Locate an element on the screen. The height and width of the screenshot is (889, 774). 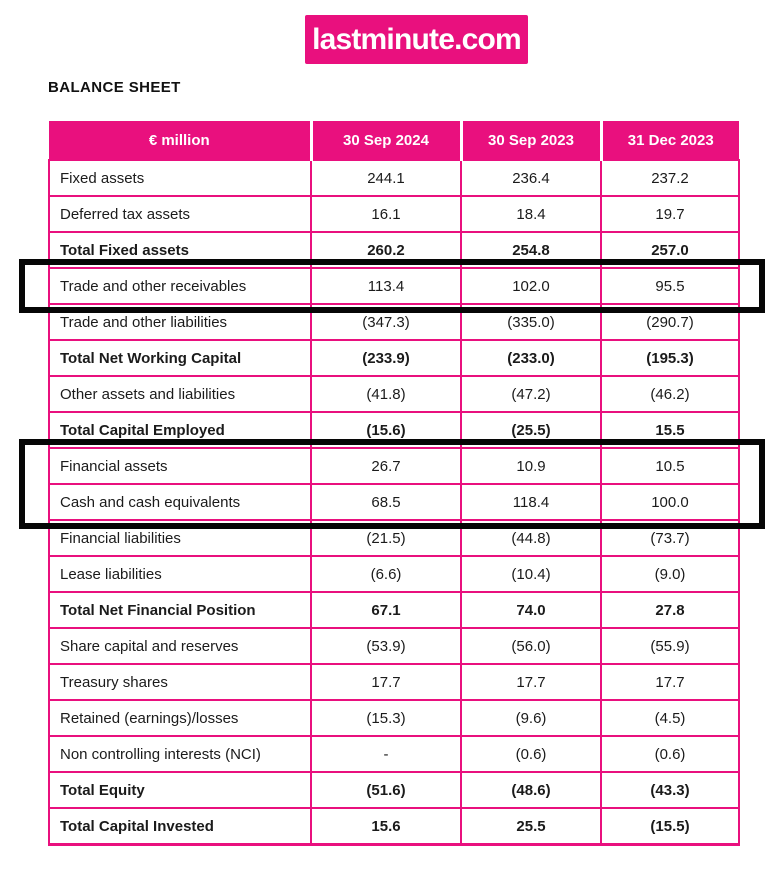
row-value: 244.1 is located at coordinates (386, 178).